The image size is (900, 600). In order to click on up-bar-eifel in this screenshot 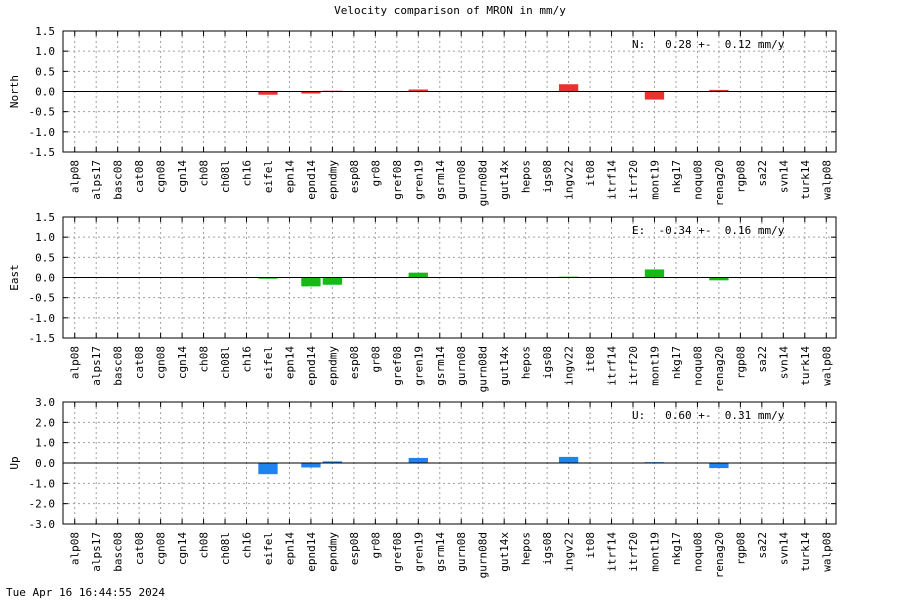, I will do `click(268, 469)`.